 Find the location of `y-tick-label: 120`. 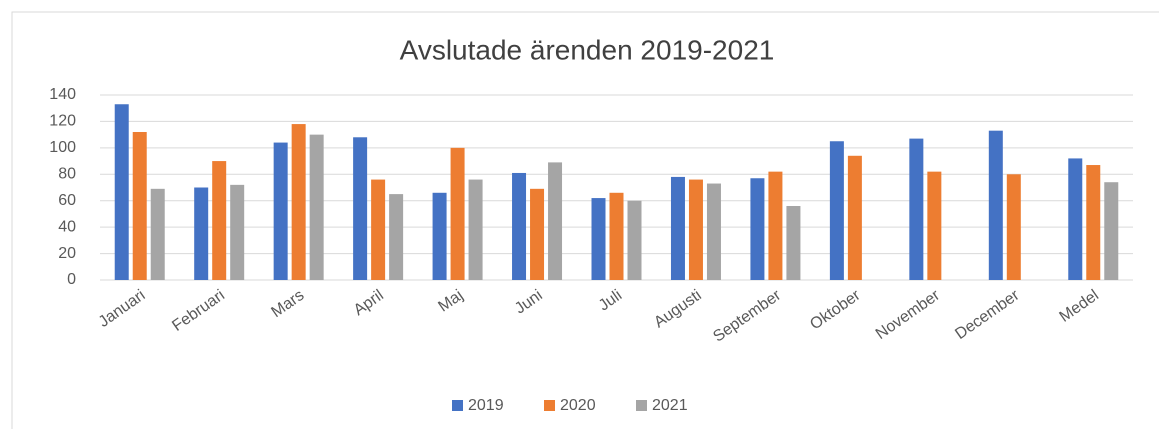

y-tick-label: 120 is located at coordinates (62, 121).